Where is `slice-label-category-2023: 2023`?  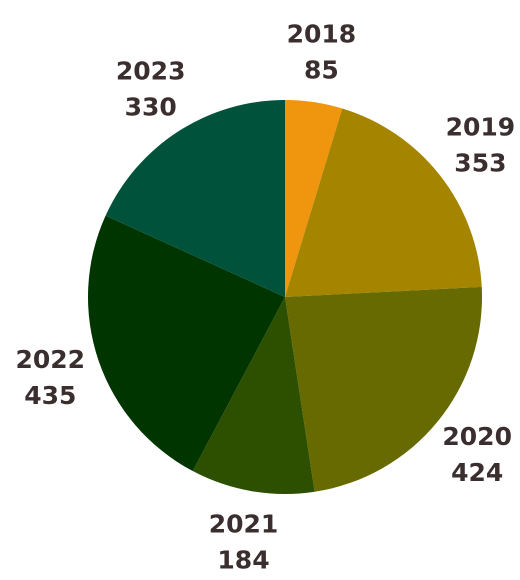 slice-label-category-2023: 2023 is located at coordinates (151, 71).